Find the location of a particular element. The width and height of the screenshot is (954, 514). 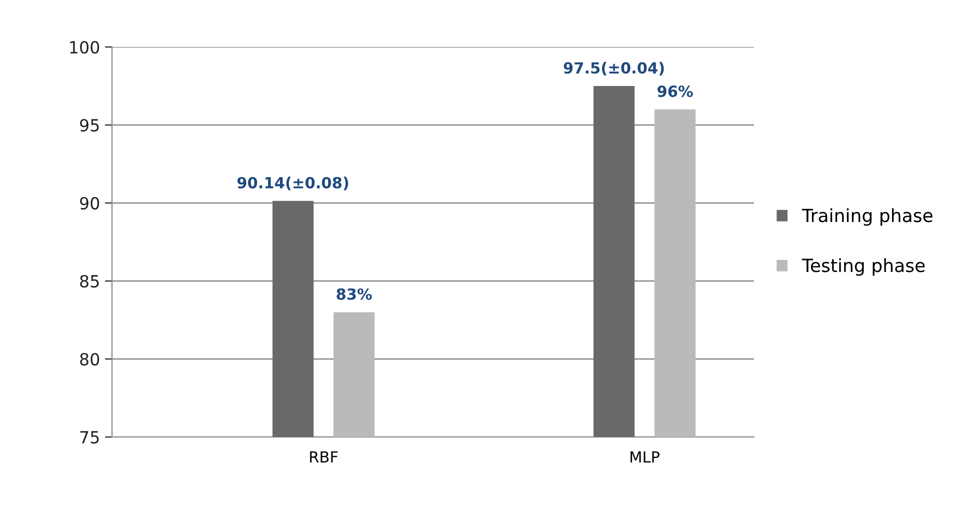

data-label: 83% is located at coordinates (354, 294).